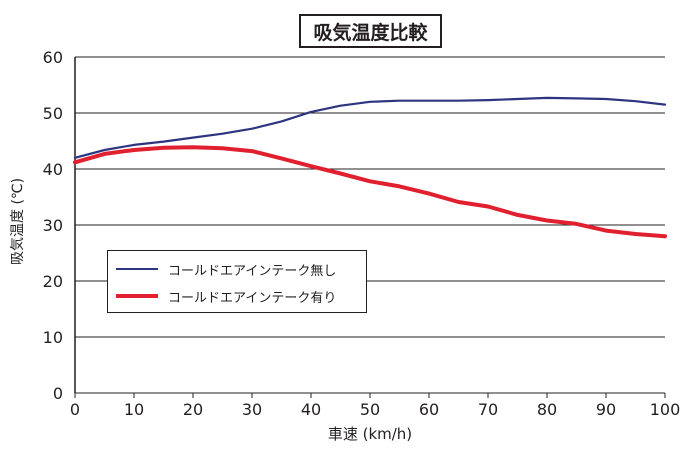  Describe the element at coordinates (75, 409) in the screenshot. I see `x-tick-label: 0` at that location.